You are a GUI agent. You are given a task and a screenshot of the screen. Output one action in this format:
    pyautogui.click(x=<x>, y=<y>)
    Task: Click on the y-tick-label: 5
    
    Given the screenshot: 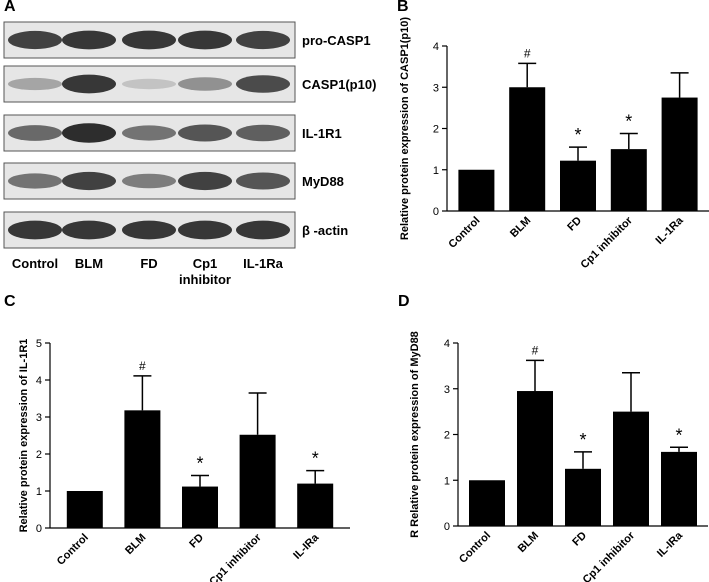 What is the action you would take?
    pyautogui.click(x=39, y=344)
    